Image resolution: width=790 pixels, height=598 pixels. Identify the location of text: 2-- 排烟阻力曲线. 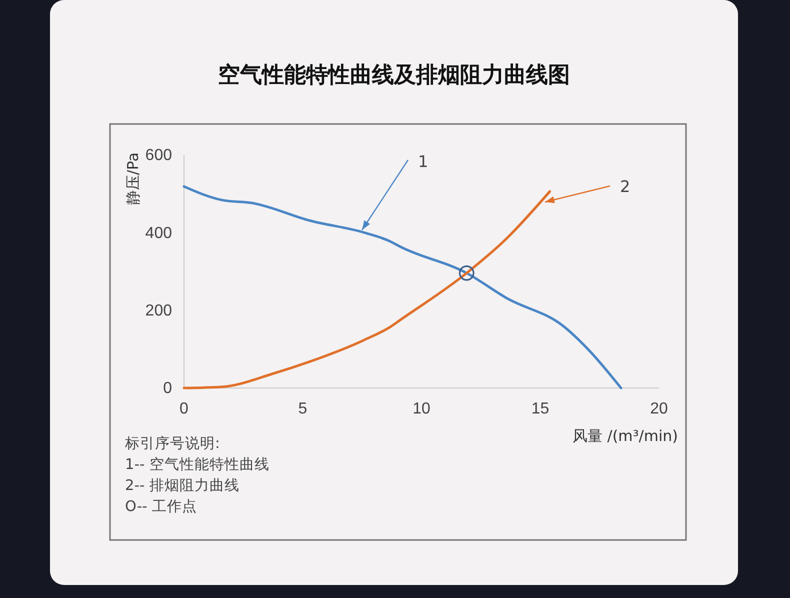
(182, 485).